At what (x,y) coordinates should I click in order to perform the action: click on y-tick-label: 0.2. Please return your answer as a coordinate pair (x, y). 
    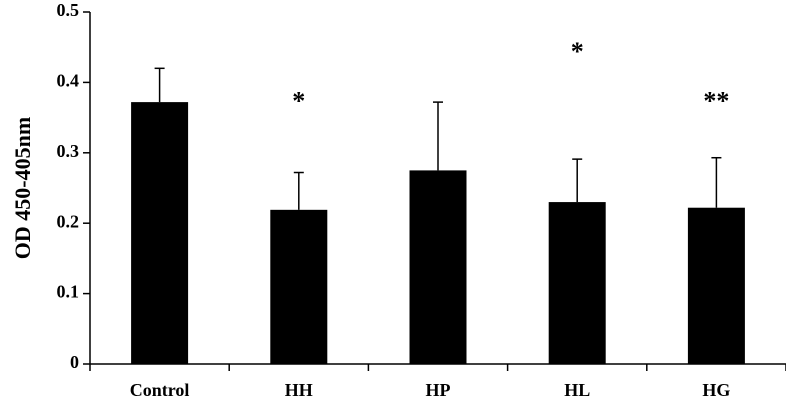
    Looking at the image, I should click on (68, 221).